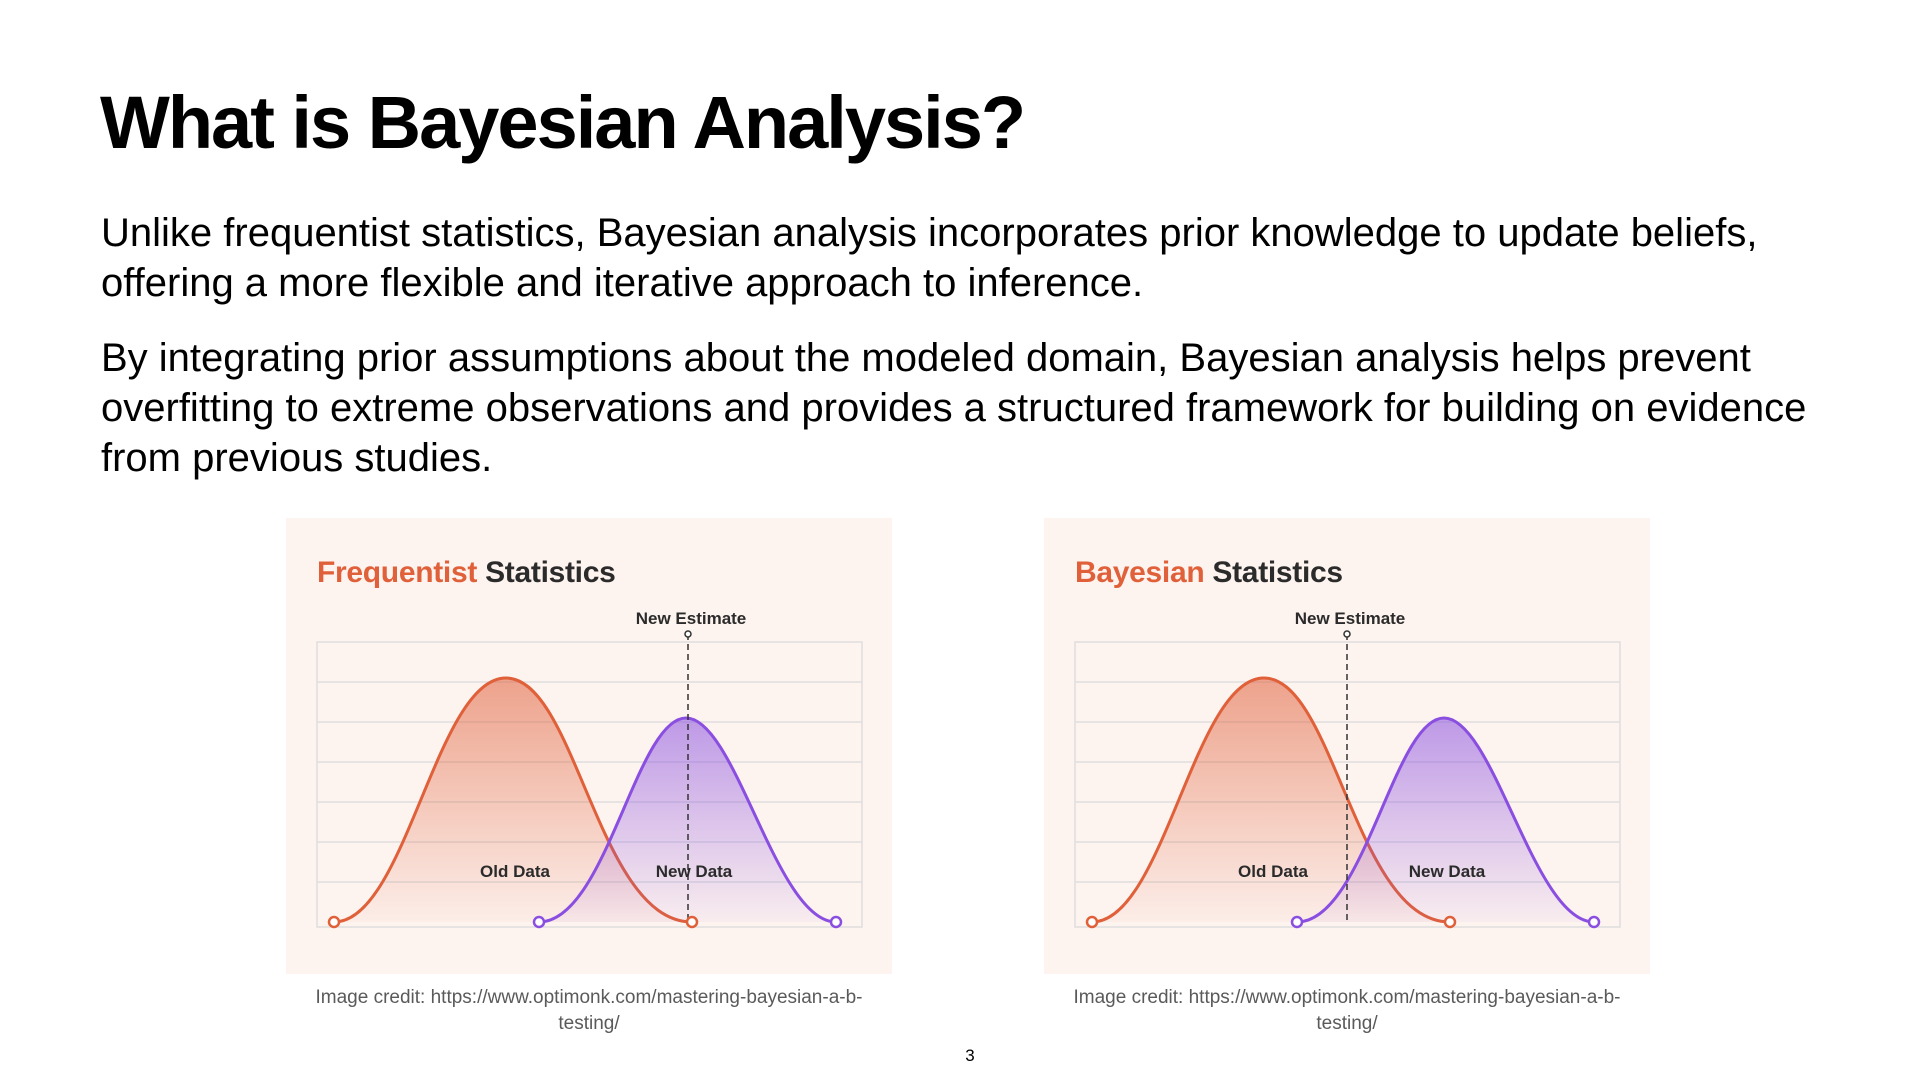 The height and width of the screenshot is (1080, 1920). What do you see at coordinates (1209, 573) in the screenshot?
I see `bayesian-figure-title: Bayesian Statistics` at bounding box center [1209, 573].